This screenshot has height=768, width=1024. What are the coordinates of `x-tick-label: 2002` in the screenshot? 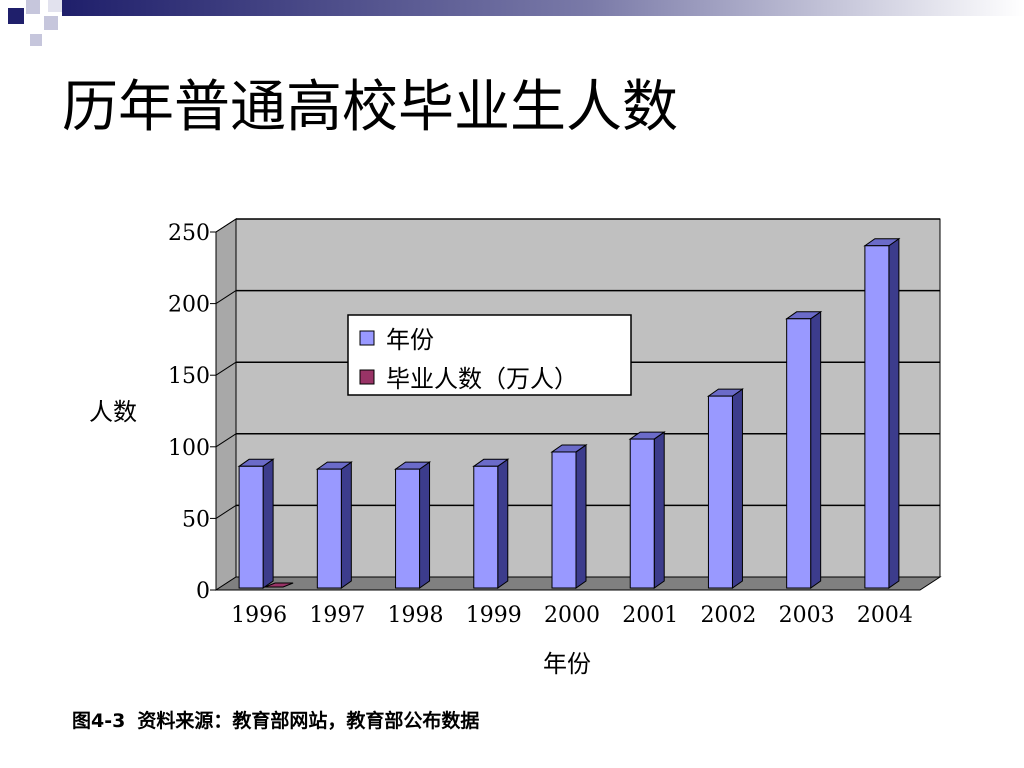 It's located at (728, 615).